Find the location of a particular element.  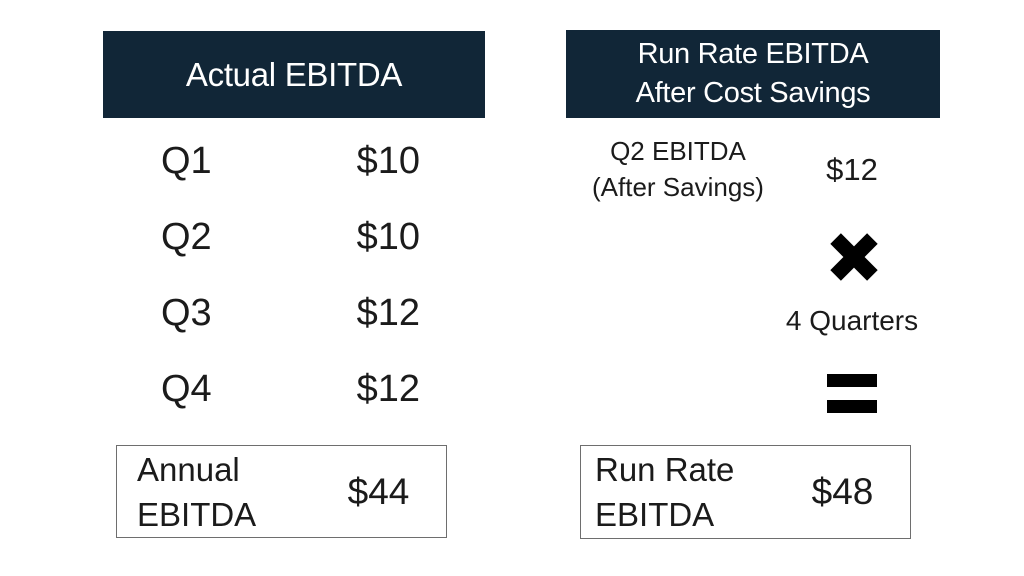

annual-ebitda-value: $44 is located at coordinates (378, 491).